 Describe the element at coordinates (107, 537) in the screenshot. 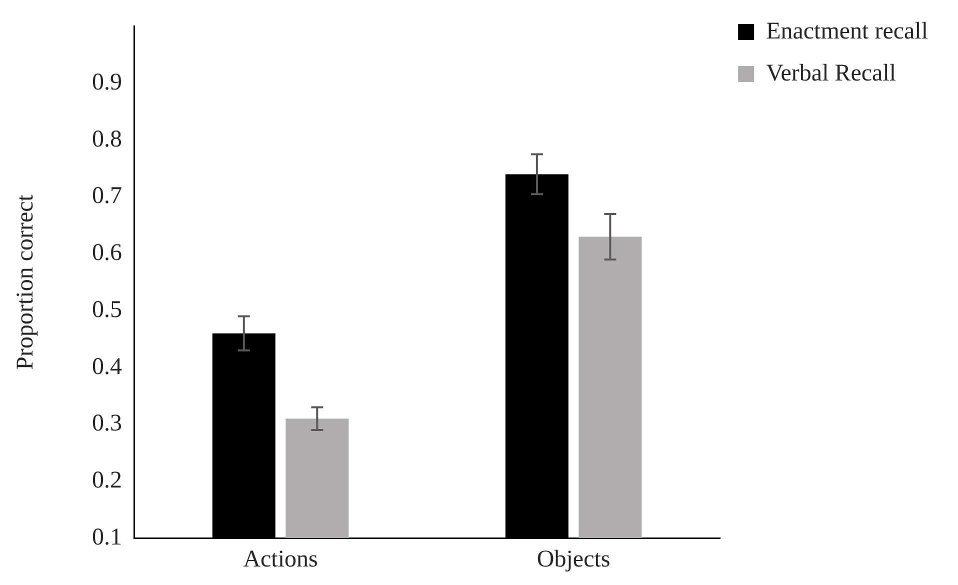

I see `y-tick-label: 0.1` at that location.